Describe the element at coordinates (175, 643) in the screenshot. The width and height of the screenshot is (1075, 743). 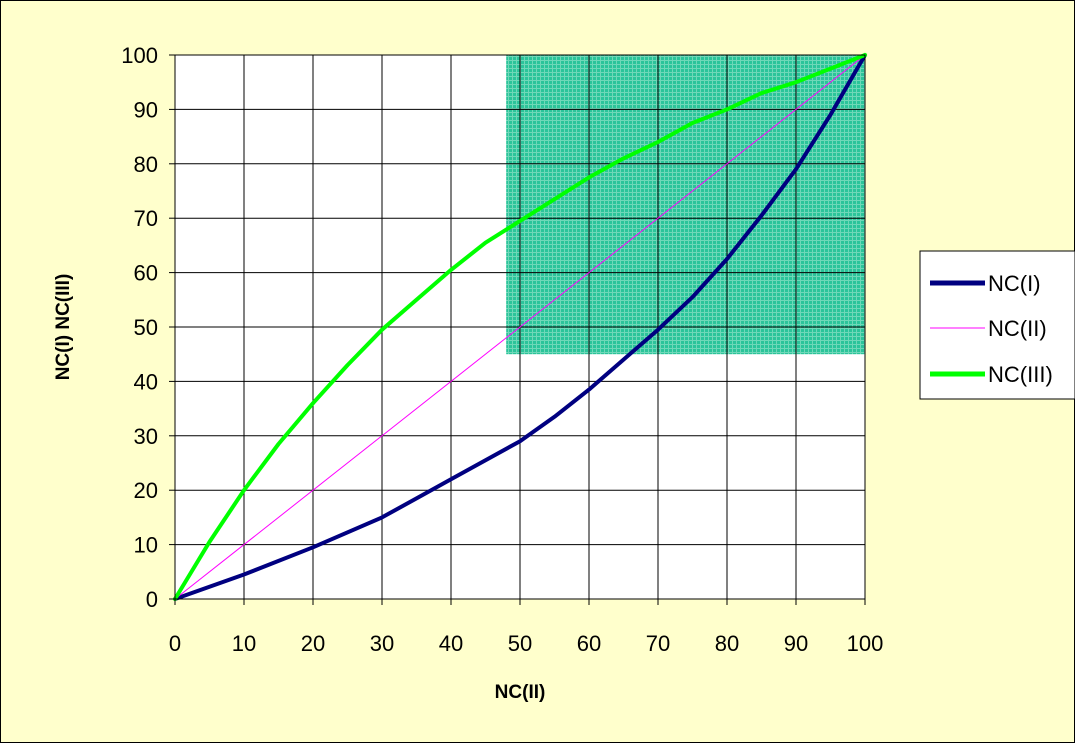
I see `x-tick-label: 0` at that location.